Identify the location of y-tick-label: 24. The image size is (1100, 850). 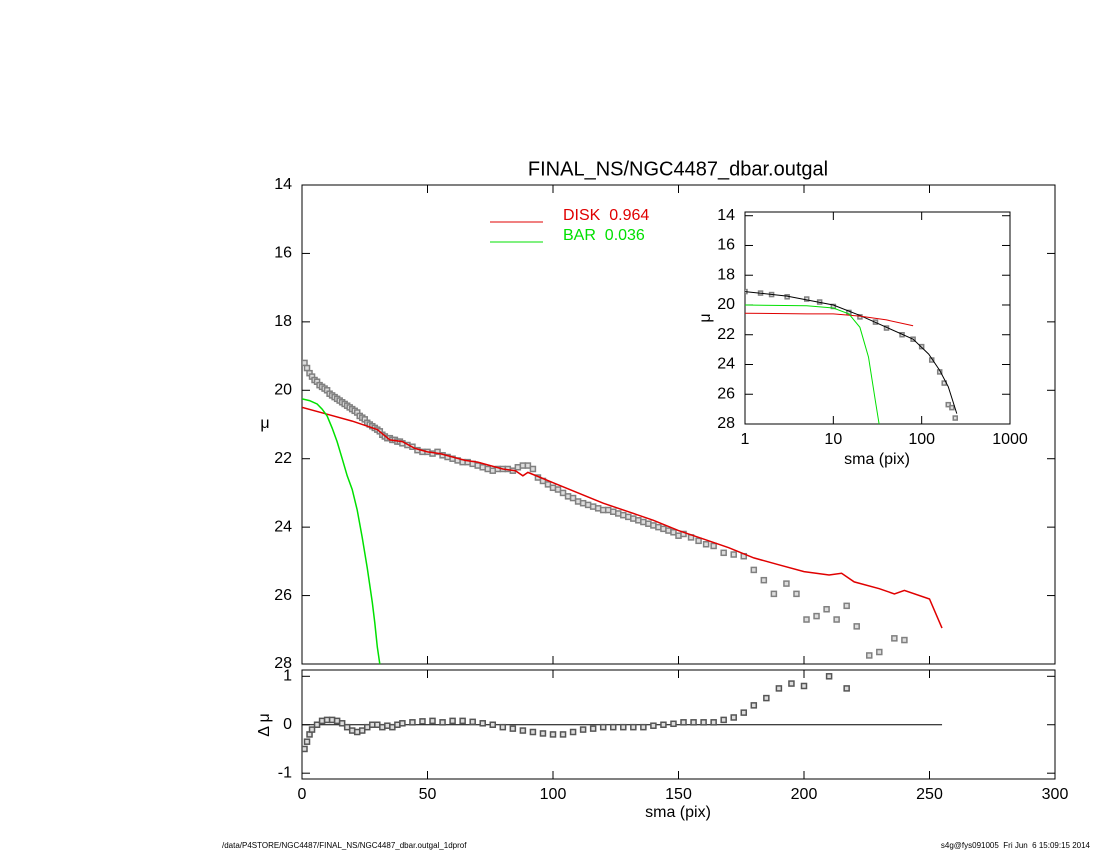
(726, 364).